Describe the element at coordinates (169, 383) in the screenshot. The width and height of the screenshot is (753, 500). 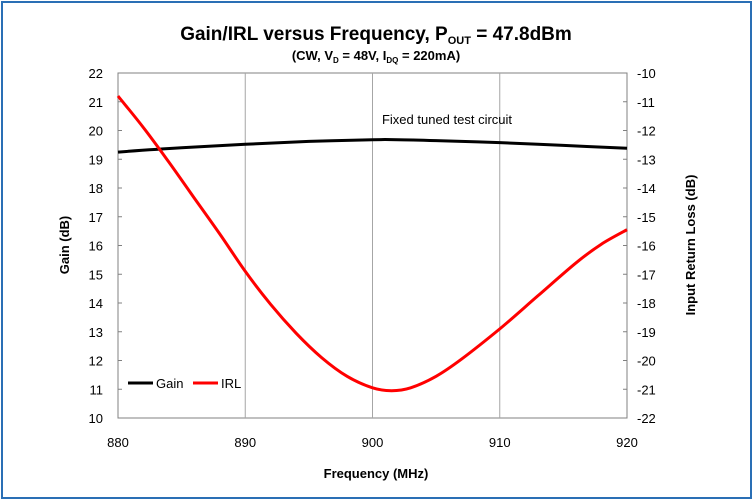
I see `legend-label-gain: Gain` at that location.